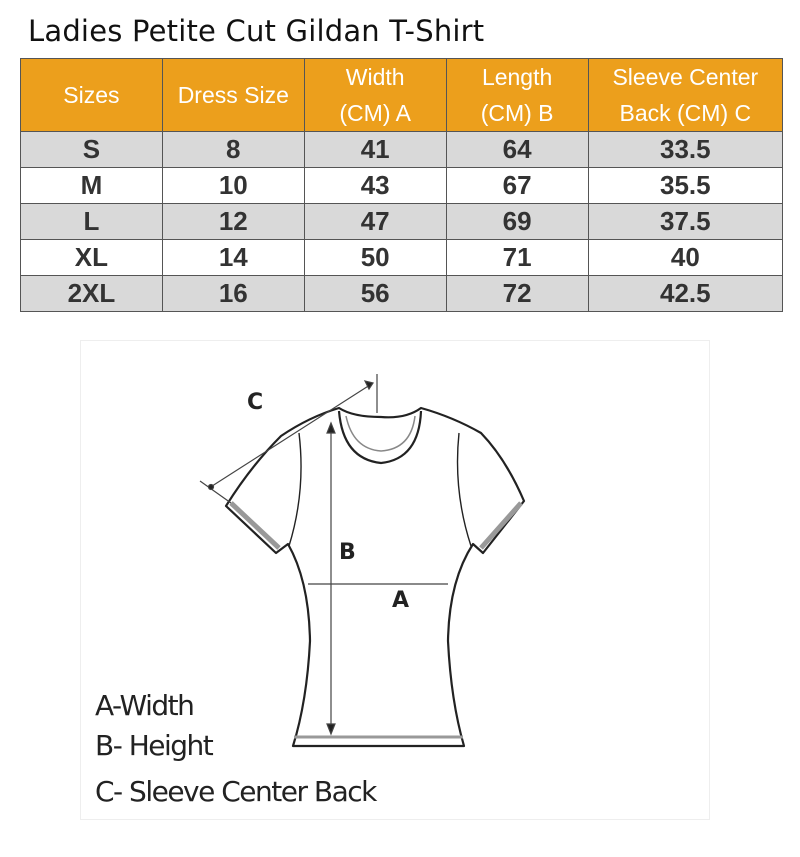  Describe the element at coordinates (375, 293) in the screenshot. I see `table-cell: 56` at that location.